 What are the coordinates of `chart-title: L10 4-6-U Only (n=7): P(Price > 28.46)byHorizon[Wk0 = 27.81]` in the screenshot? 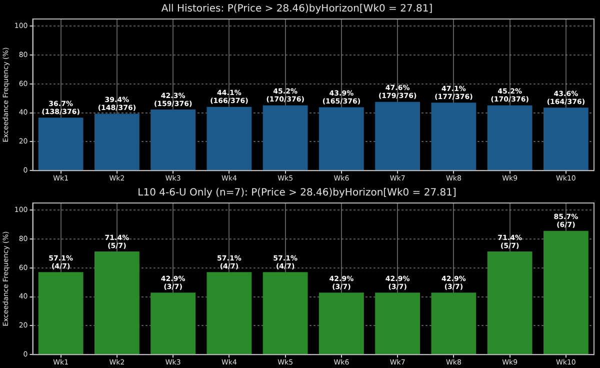 It's located at (297, 193).